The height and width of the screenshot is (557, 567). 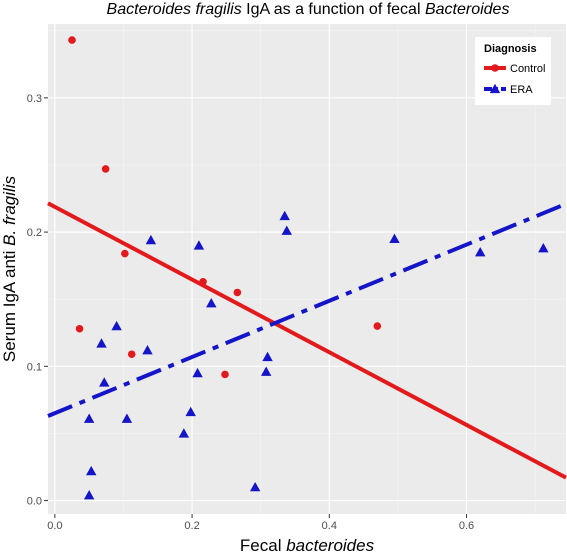 What do you see at coordinates (527, 69) in the screenshot?
I see `legend-label: Control` at bounding box center [527, 69].